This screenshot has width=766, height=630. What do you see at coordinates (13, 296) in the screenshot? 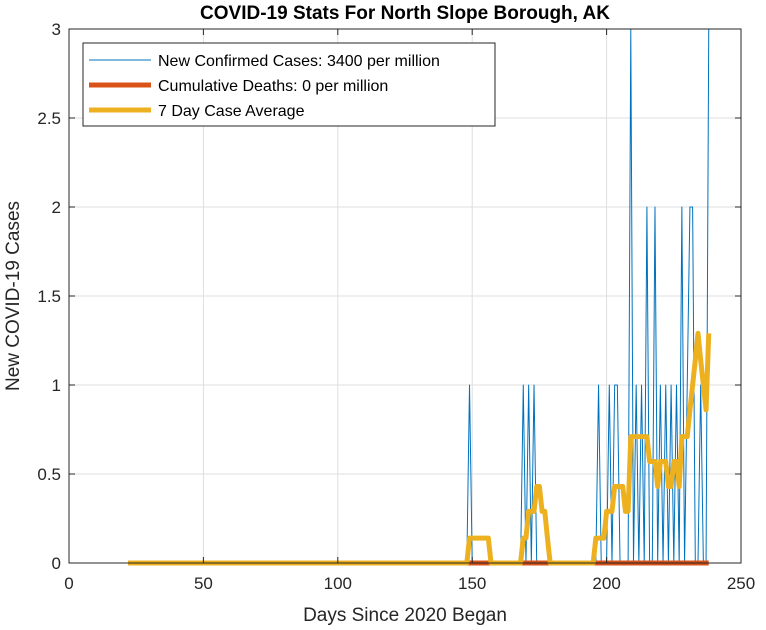
I see `y-axis-label: New COVID-19 Cases` at bounding box center [13, 296].